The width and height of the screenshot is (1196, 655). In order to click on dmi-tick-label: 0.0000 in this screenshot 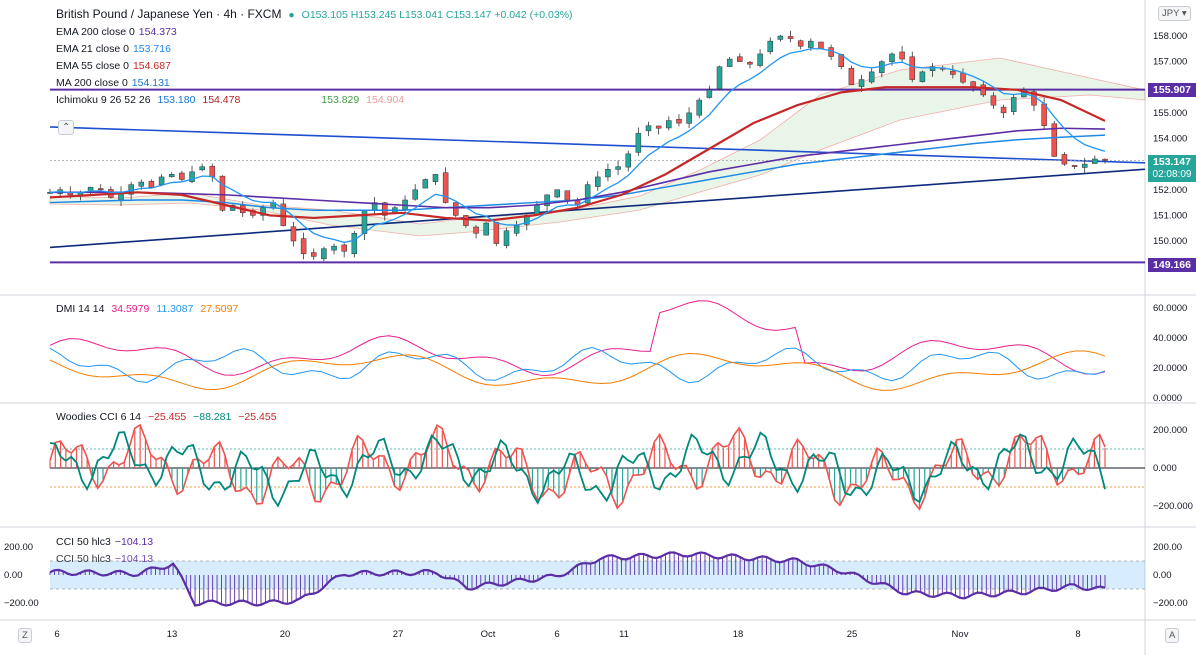, I will do `click(1167, 398)`.